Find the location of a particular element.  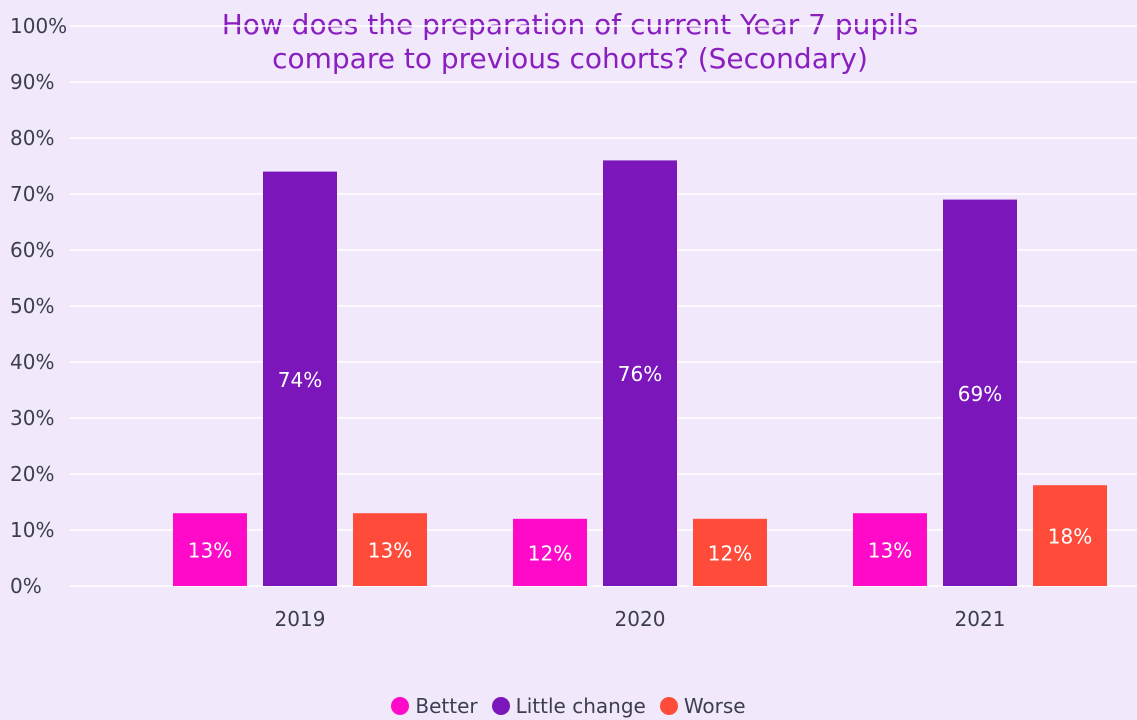

y-tick-label: 30% is located at coordinates (32, 418).